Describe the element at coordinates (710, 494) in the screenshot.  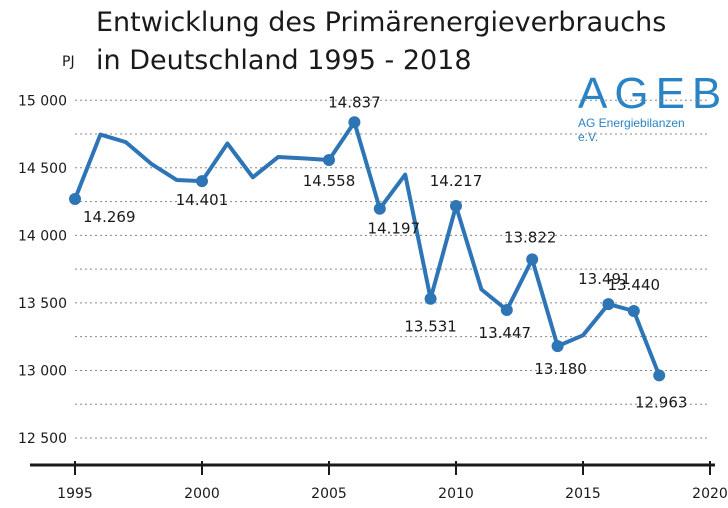
I see `x-tick-label: 2020` at that location.